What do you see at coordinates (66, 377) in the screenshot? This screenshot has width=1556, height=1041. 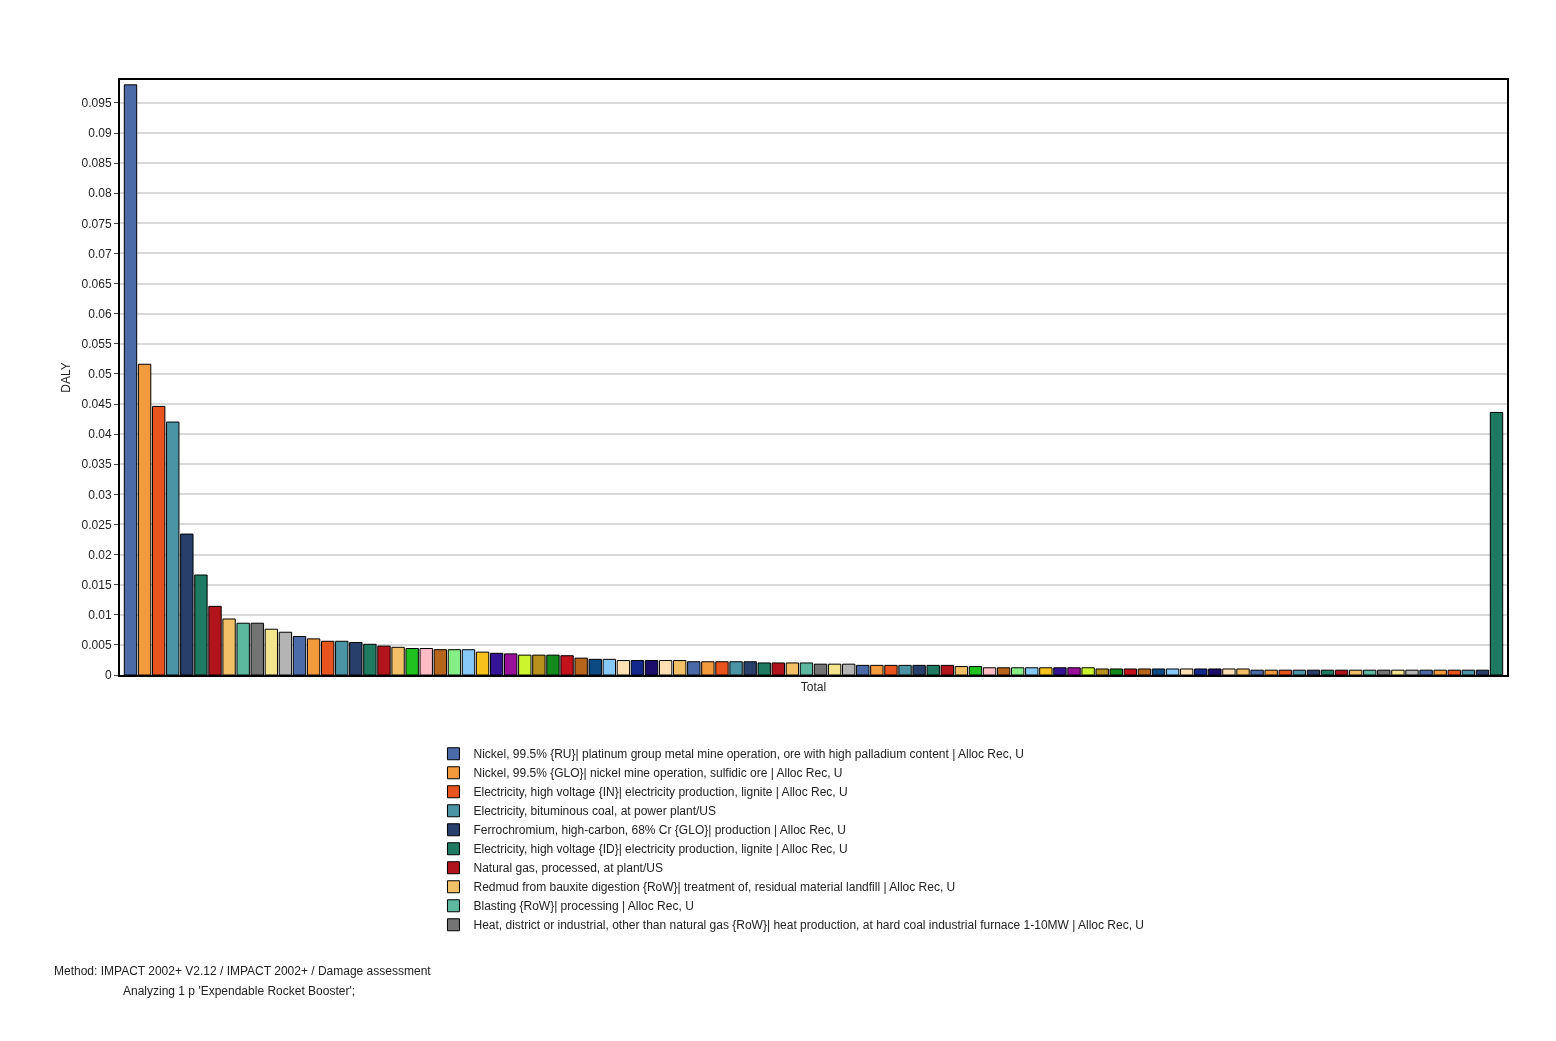 I see `y-axis-title: DALY` at bounding box center [66, 377].